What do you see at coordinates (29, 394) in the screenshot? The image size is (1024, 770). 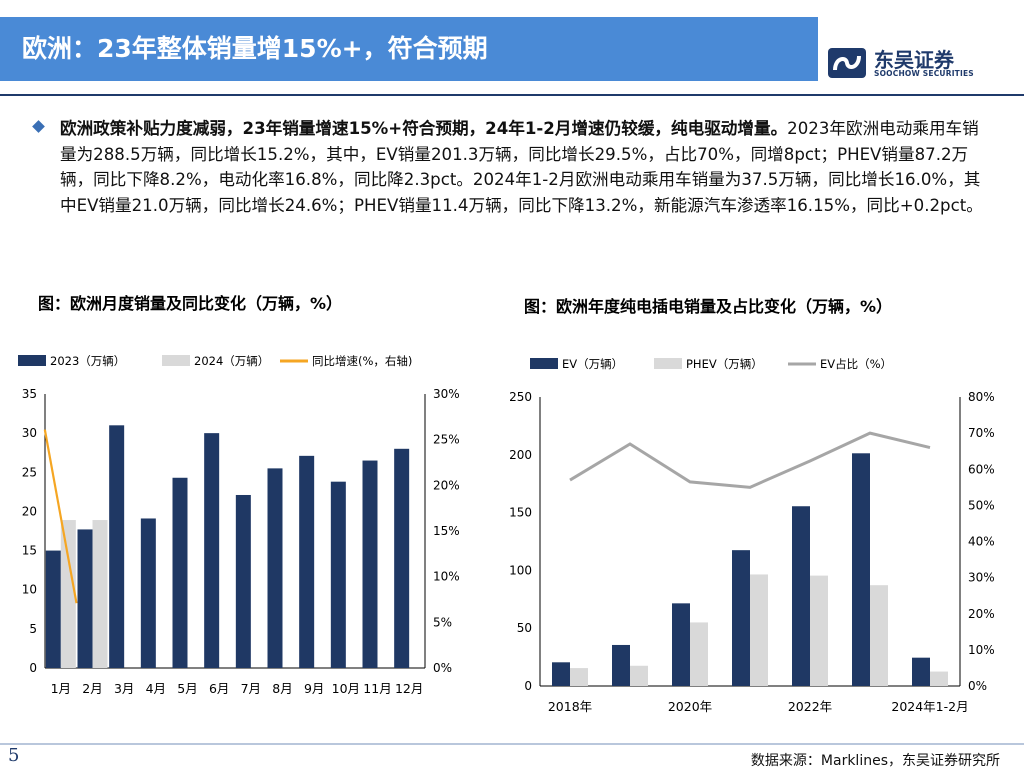 I see `chart1-y-tick-label: 35` at bounding box center [29, 394].